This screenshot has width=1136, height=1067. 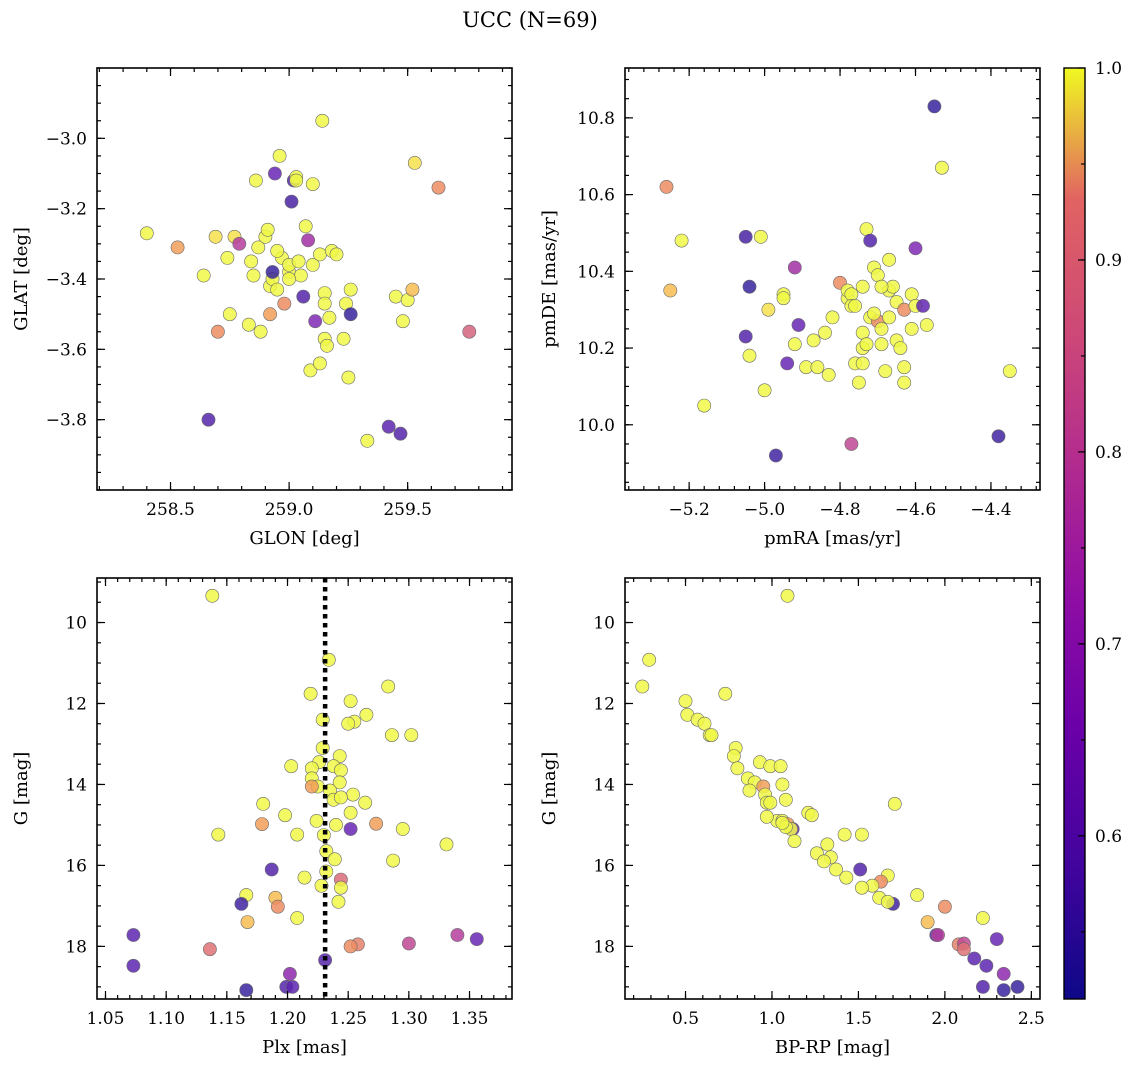 I want to click on x-tick-label: 1.35, so click(x=470, y=1019).